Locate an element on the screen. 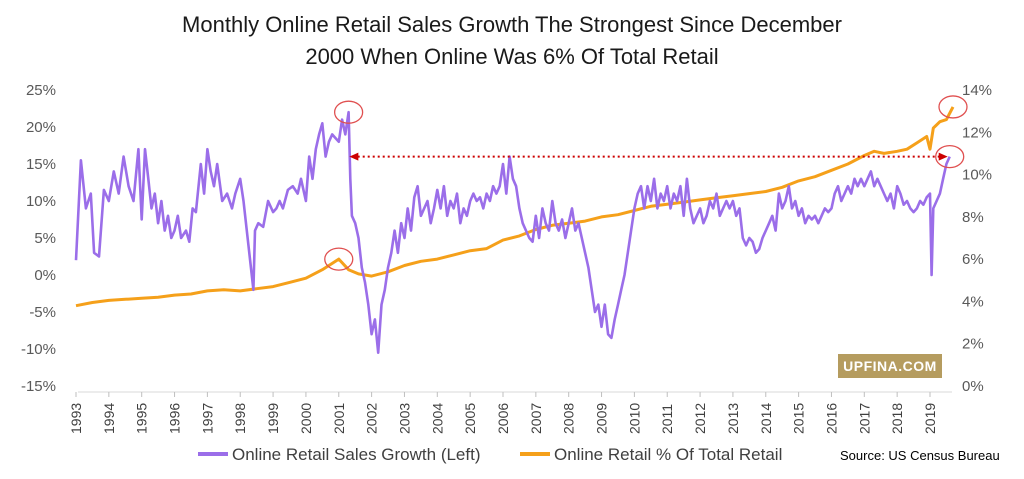 This screenshot has width=1024, height=479. right-tick-label: 10% is located at coordinates (977, 175).